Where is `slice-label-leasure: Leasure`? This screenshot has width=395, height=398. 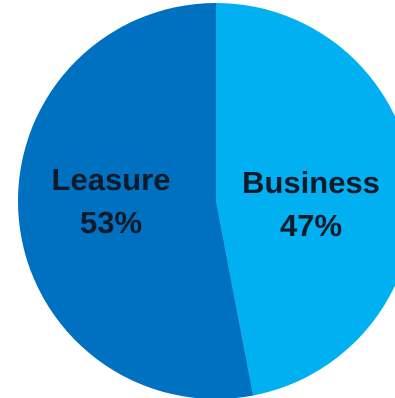
slice-label-leasure: Leasure is located at coordinates (111, 179).